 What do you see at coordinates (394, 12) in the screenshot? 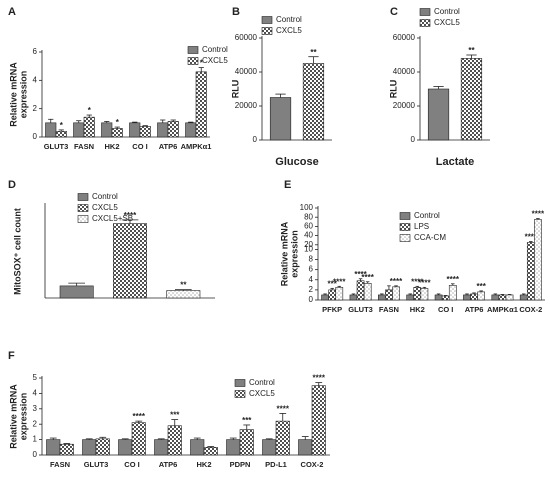
I see `panel-label: C` at bounding box center [394, 12].